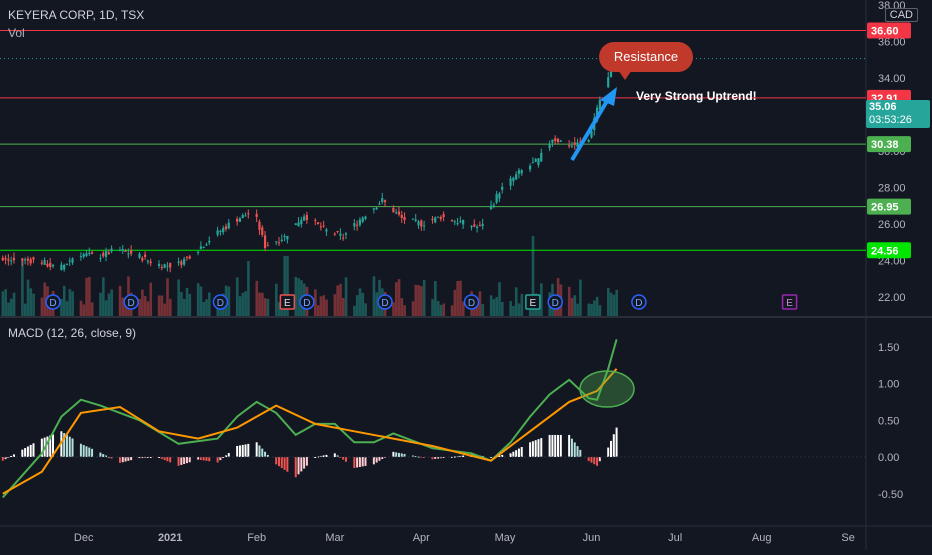 The image size is (932, 555). What do you see at coordinates (696, 96) in the screenshot?
I see `uptrend-annotation: Very Strong Uptrend!` at bounding box center [696, 96].